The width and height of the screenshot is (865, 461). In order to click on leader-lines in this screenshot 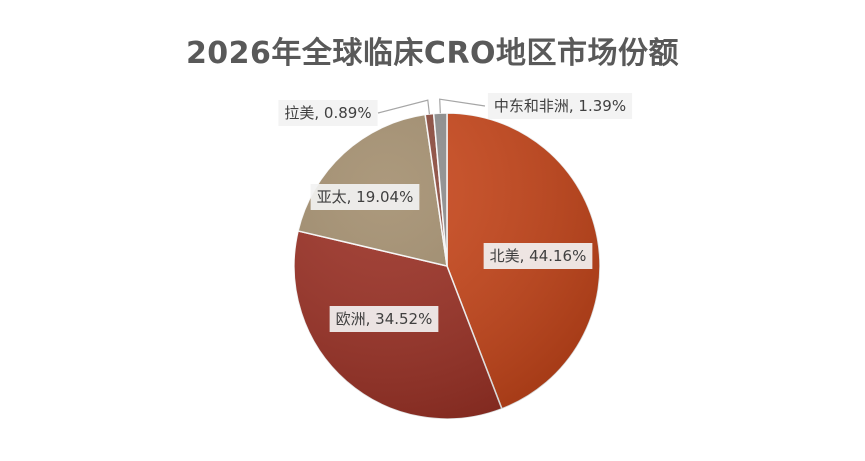, I will do `click(431, 106)`.